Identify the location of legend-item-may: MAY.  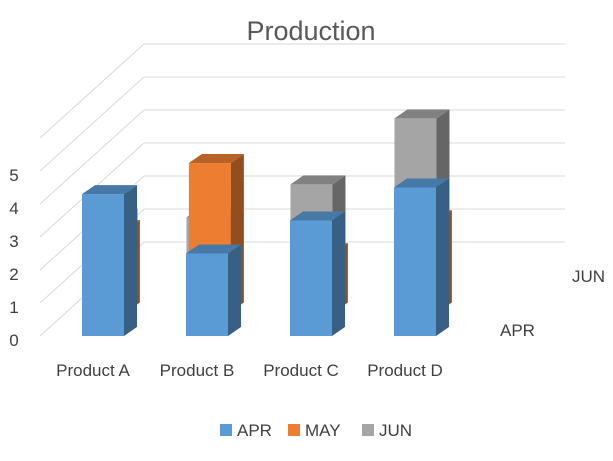
(314, 430).